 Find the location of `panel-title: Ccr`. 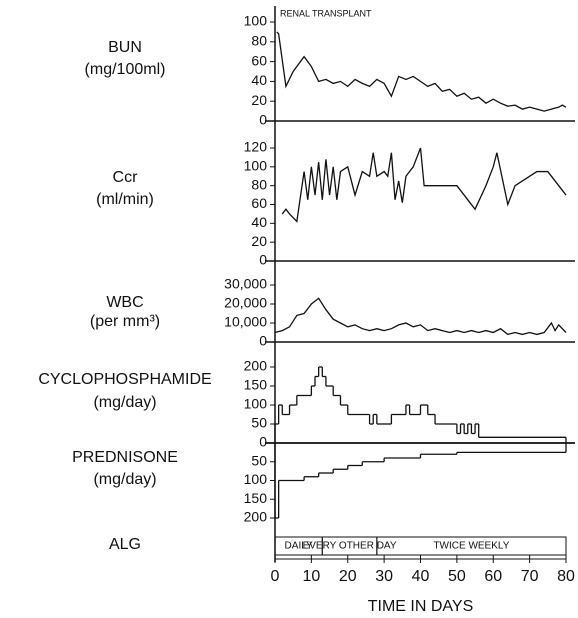

panel-title: Ccr is located at coordinates (126, 177).